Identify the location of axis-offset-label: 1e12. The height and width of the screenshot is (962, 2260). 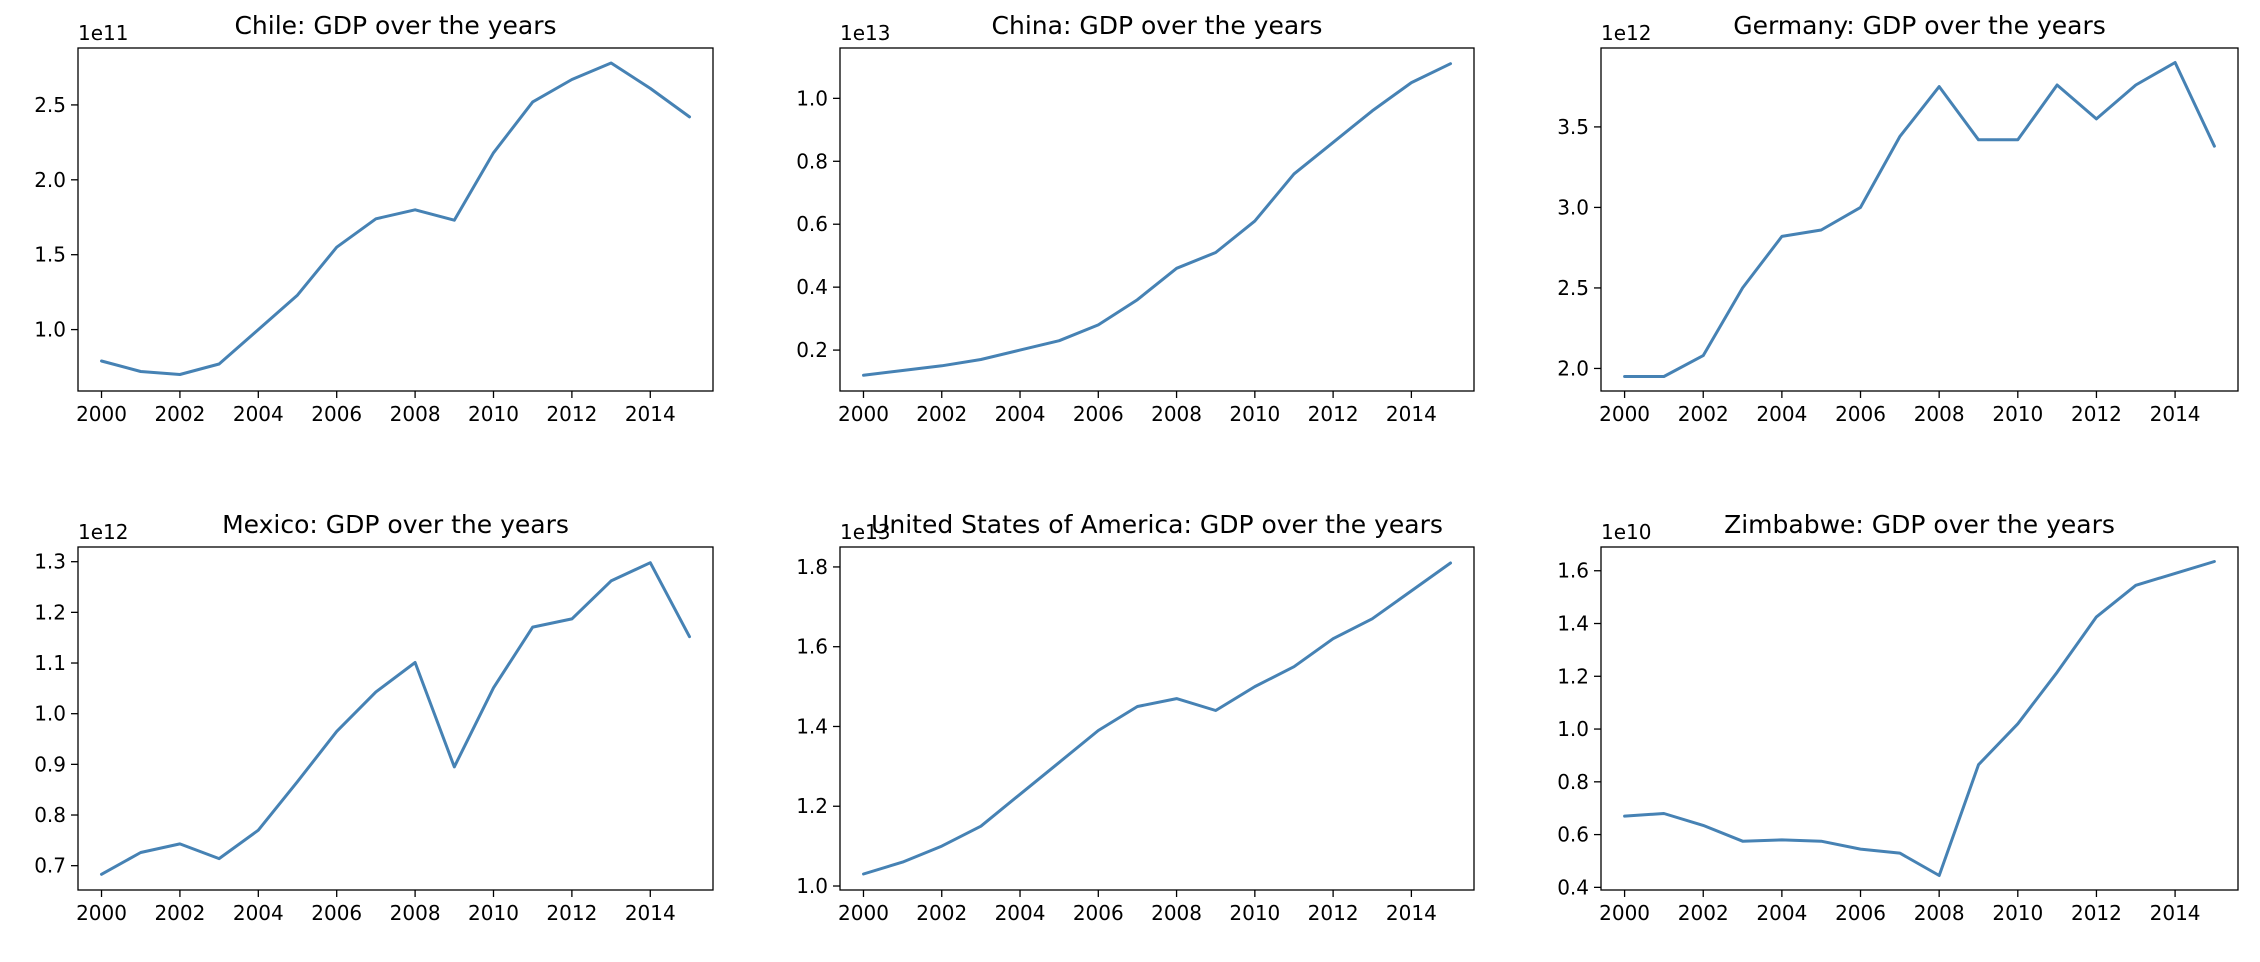
(103, 532).